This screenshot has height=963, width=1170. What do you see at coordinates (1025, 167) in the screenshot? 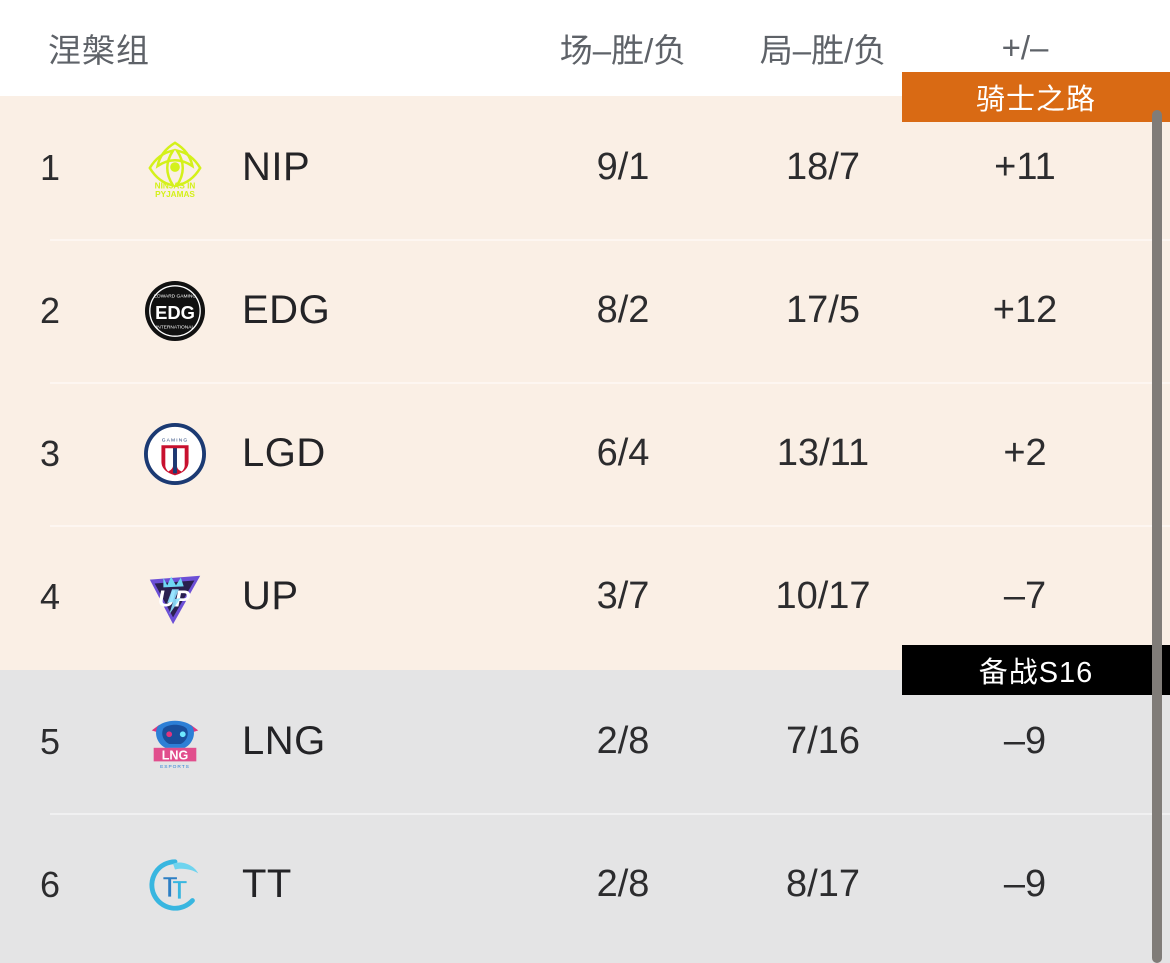
I see `game-differential: +11` at bounding box center [1025, 167].